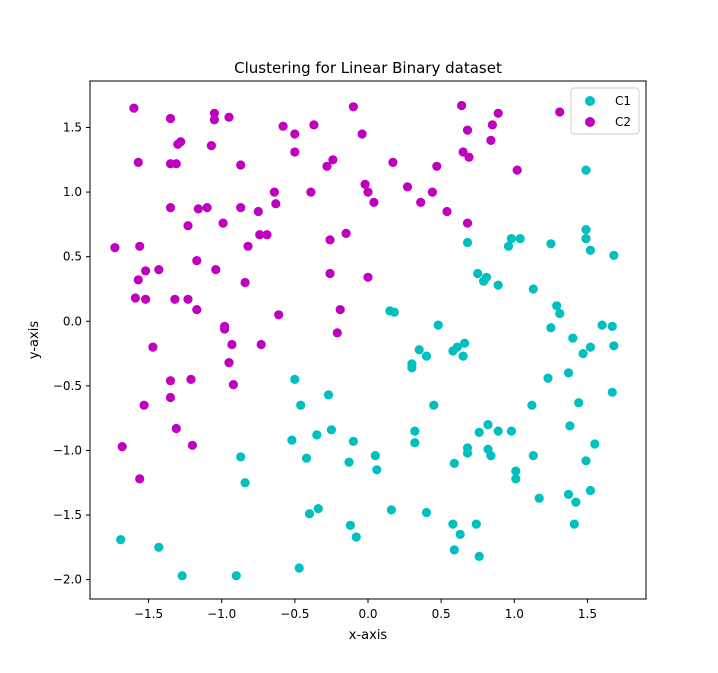 The image size is (718, 673). What do you see at coordinates (71, 354) in the screenshot?
I see `y-axis-ticks: −2.0 −1.5 −1.0 −0.5 0.0 0.5 1.0 1.5` at bounding box center [71, 354].